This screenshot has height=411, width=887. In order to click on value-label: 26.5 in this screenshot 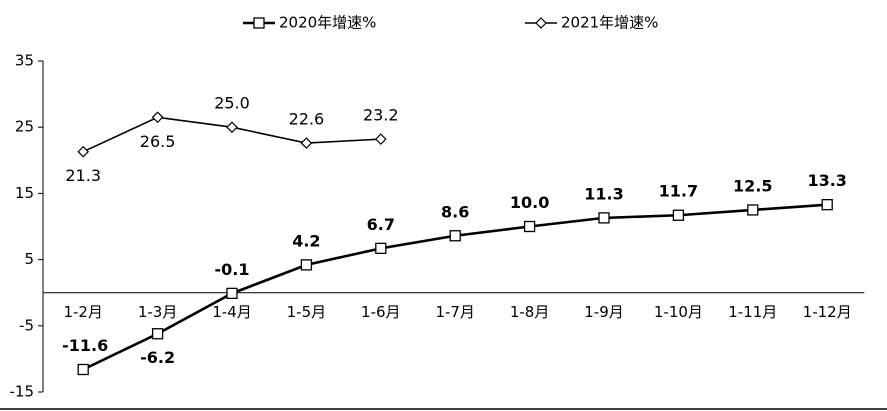, I will do `click(158, 141)`.